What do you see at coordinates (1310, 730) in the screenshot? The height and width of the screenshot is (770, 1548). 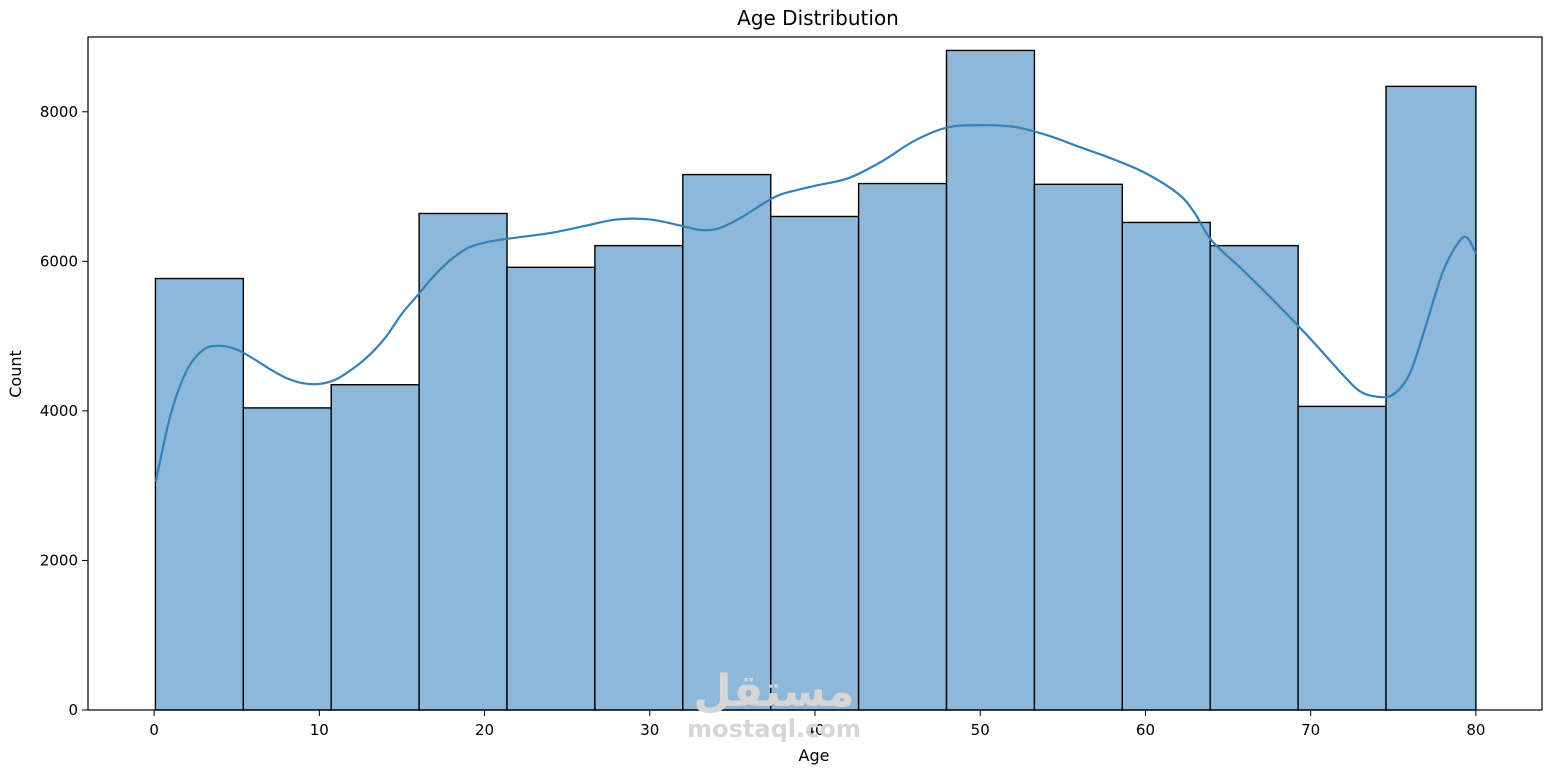 I see `x-tick-label: 70` at bounding box center [1310, 730].